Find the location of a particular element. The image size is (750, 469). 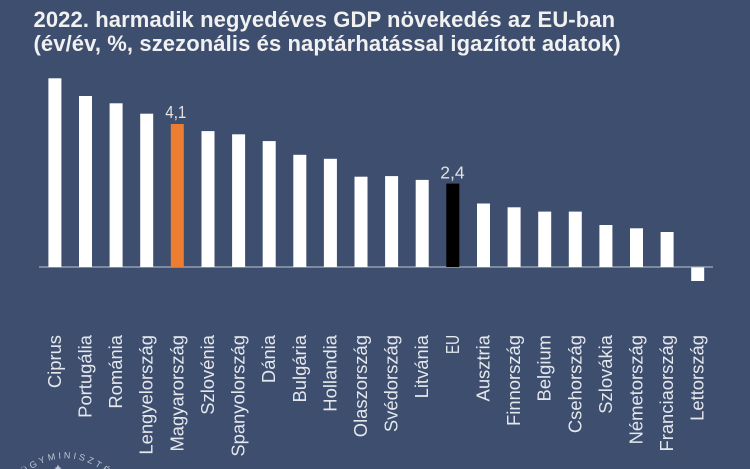

svg-text: Csehország is located at coordinates (574, 384).